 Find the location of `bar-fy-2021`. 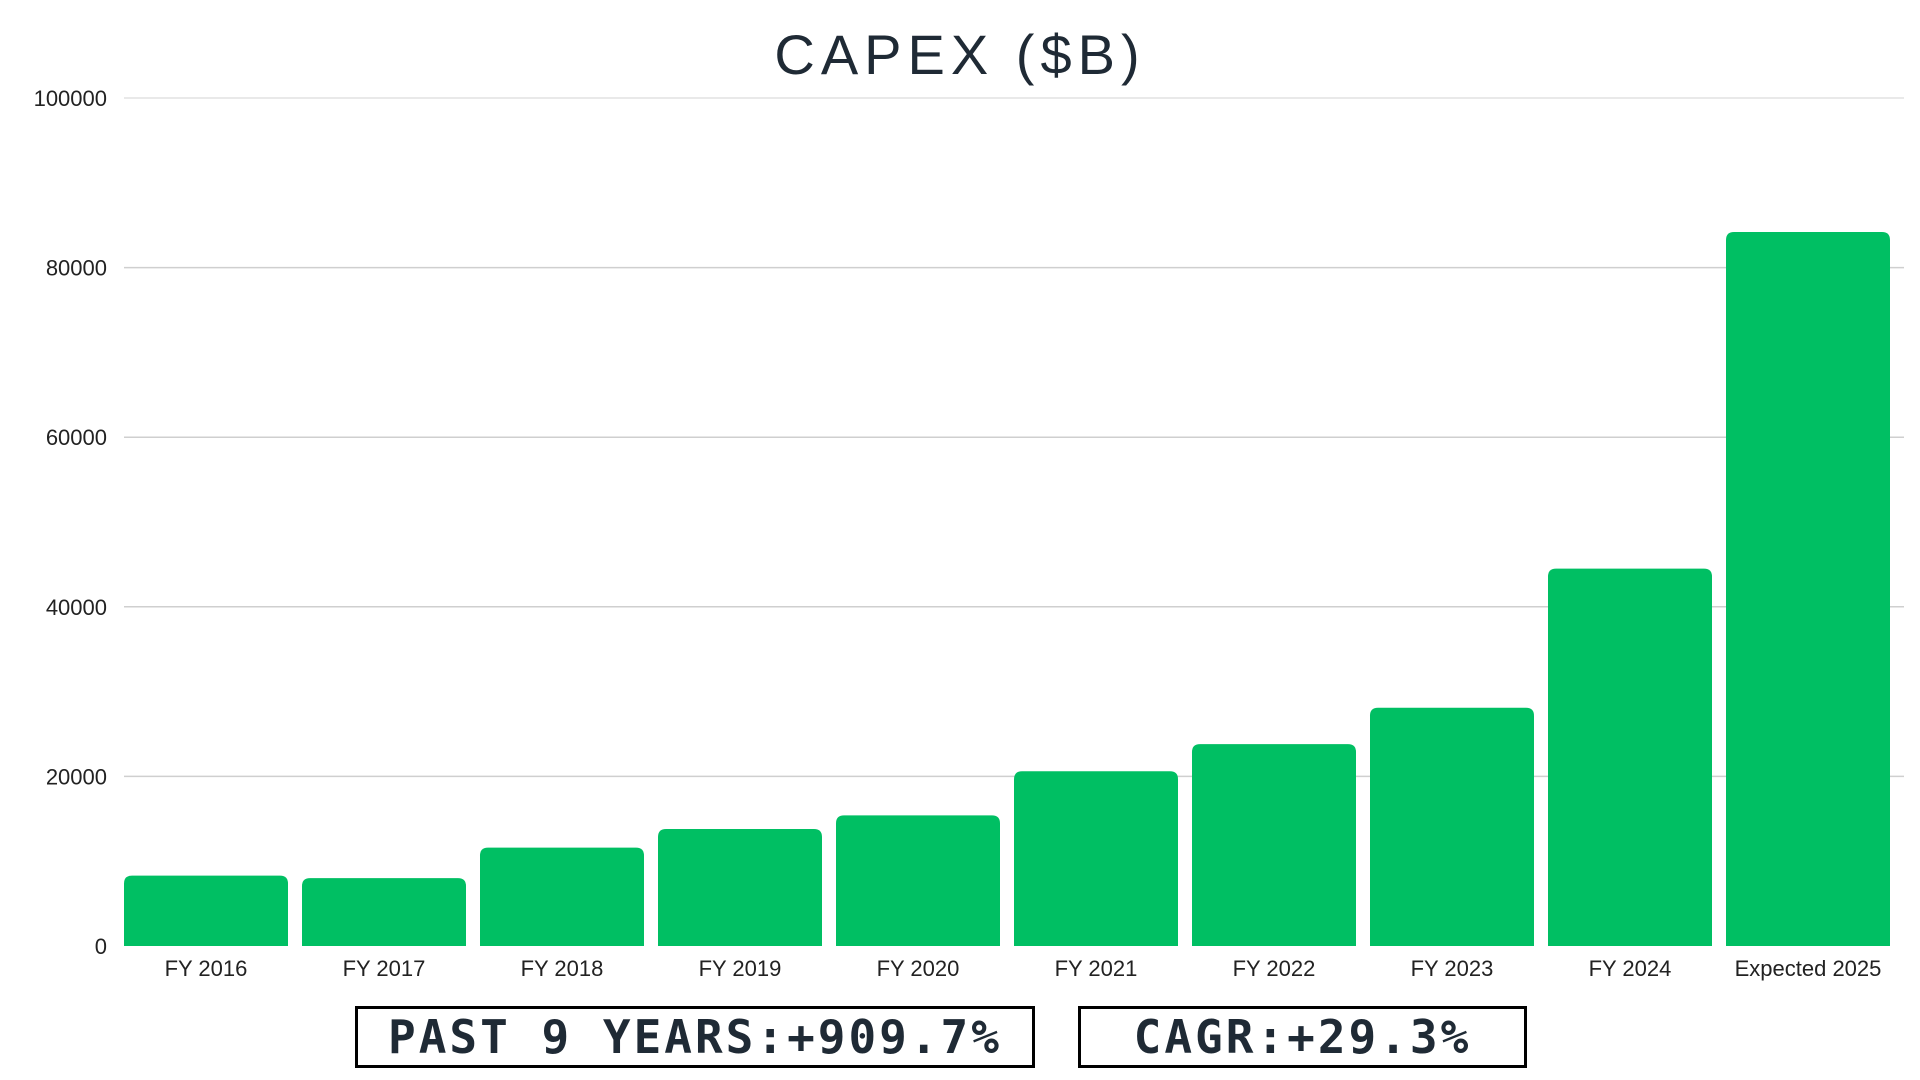

bar-fy-2021 is located at coordinates (1096, 858).